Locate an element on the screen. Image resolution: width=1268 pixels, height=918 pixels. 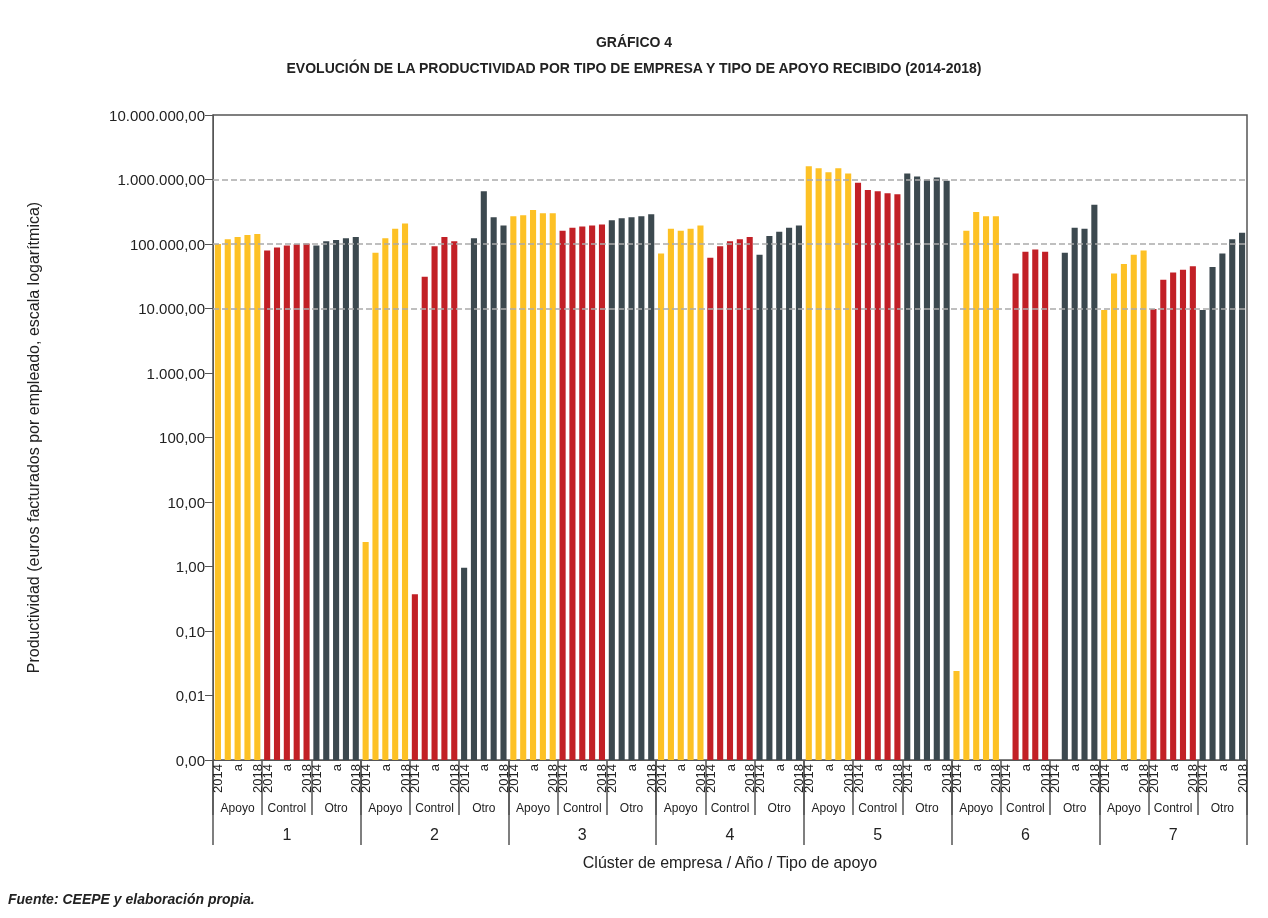
y-tick-label: 1.000.000,00 is located at coordinates (161, 179).